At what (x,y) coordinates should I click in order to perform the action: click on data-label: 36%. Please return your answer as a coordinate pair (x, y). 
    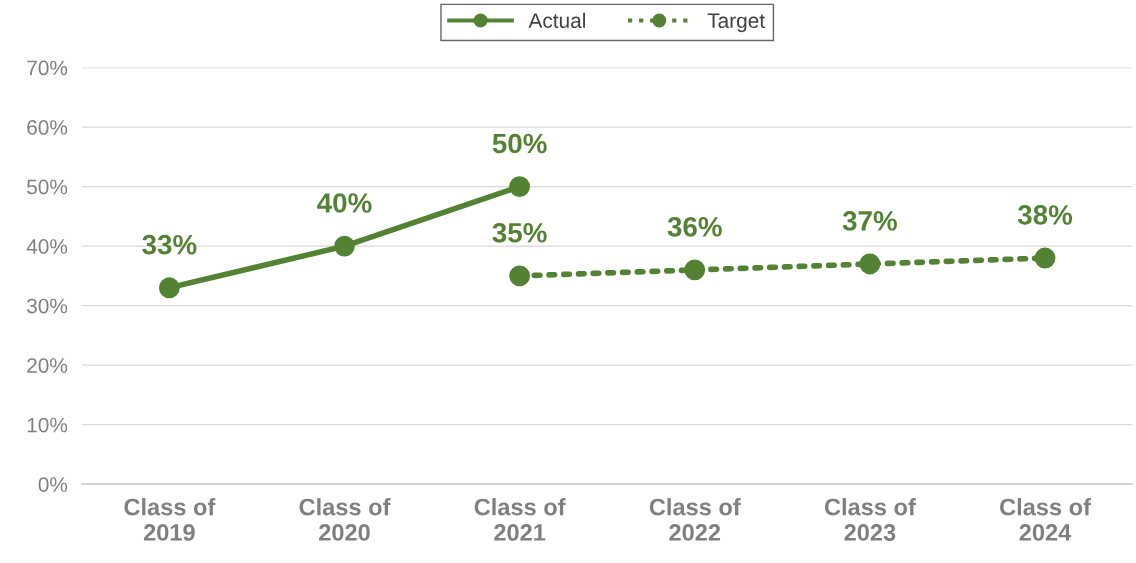
    Looking at the image, I should click on (694, 226).